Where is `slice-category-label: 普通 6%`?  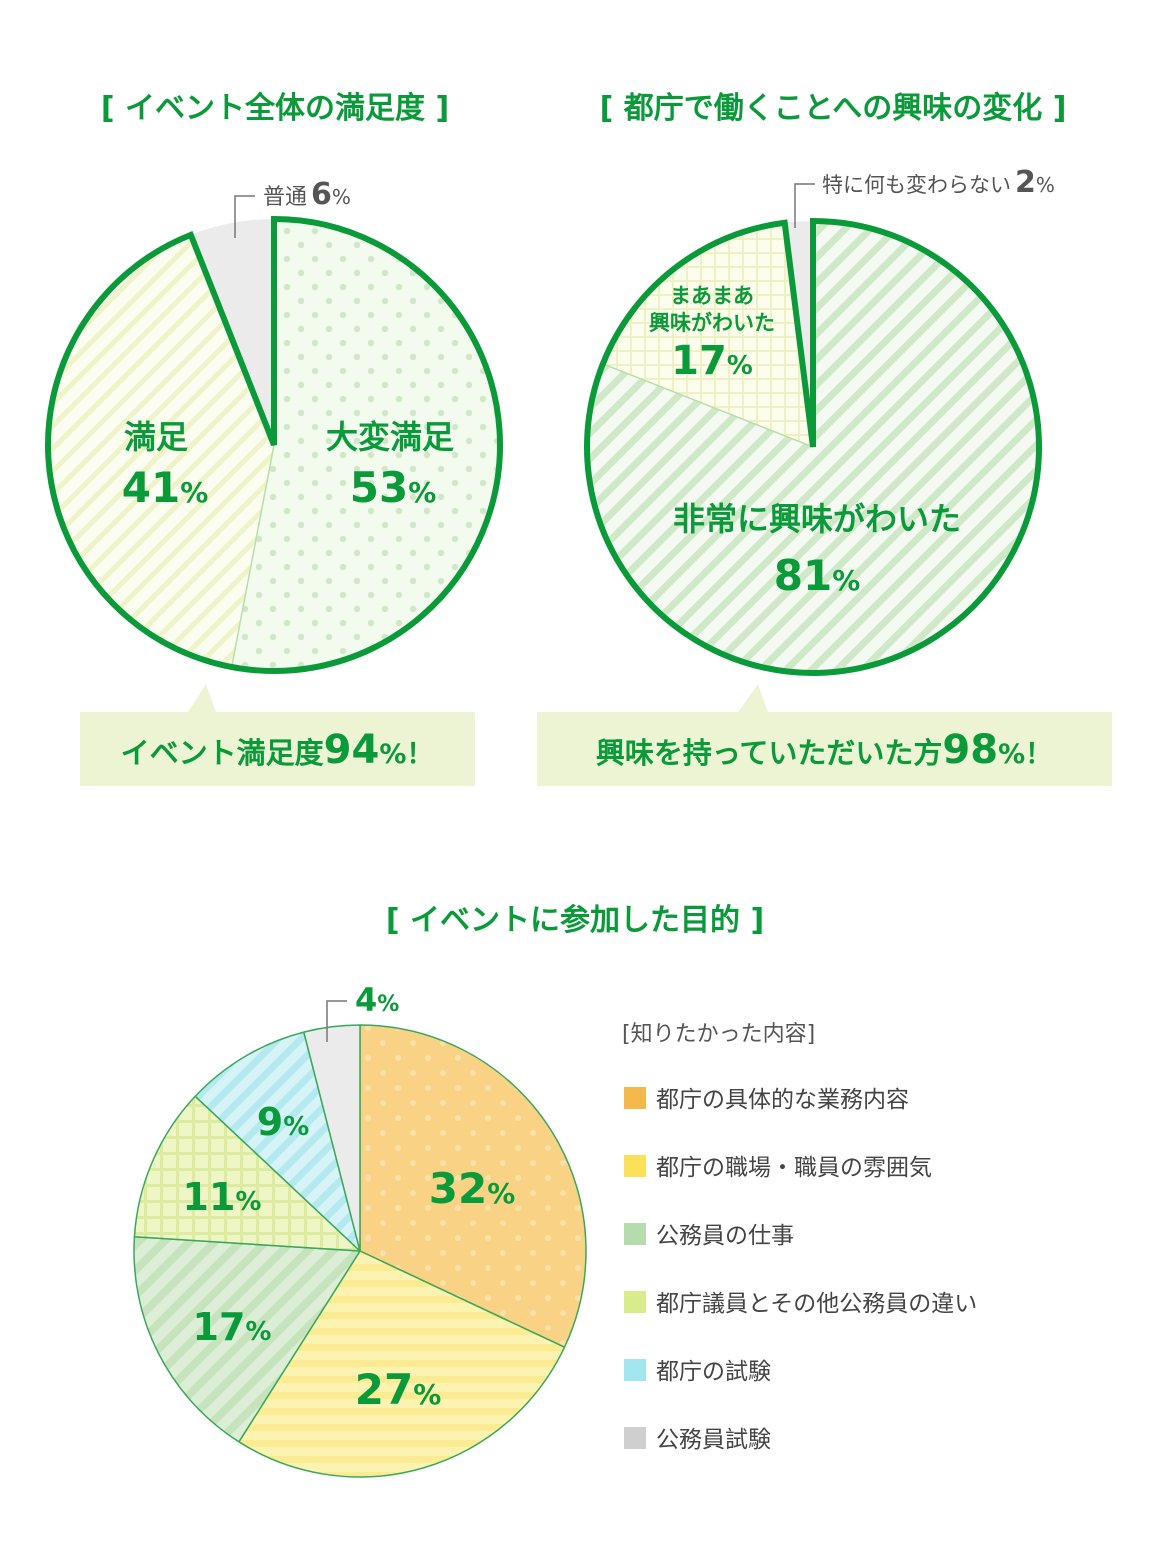
slice-category-label: 普通 6% is located at coordinates (307, 194).